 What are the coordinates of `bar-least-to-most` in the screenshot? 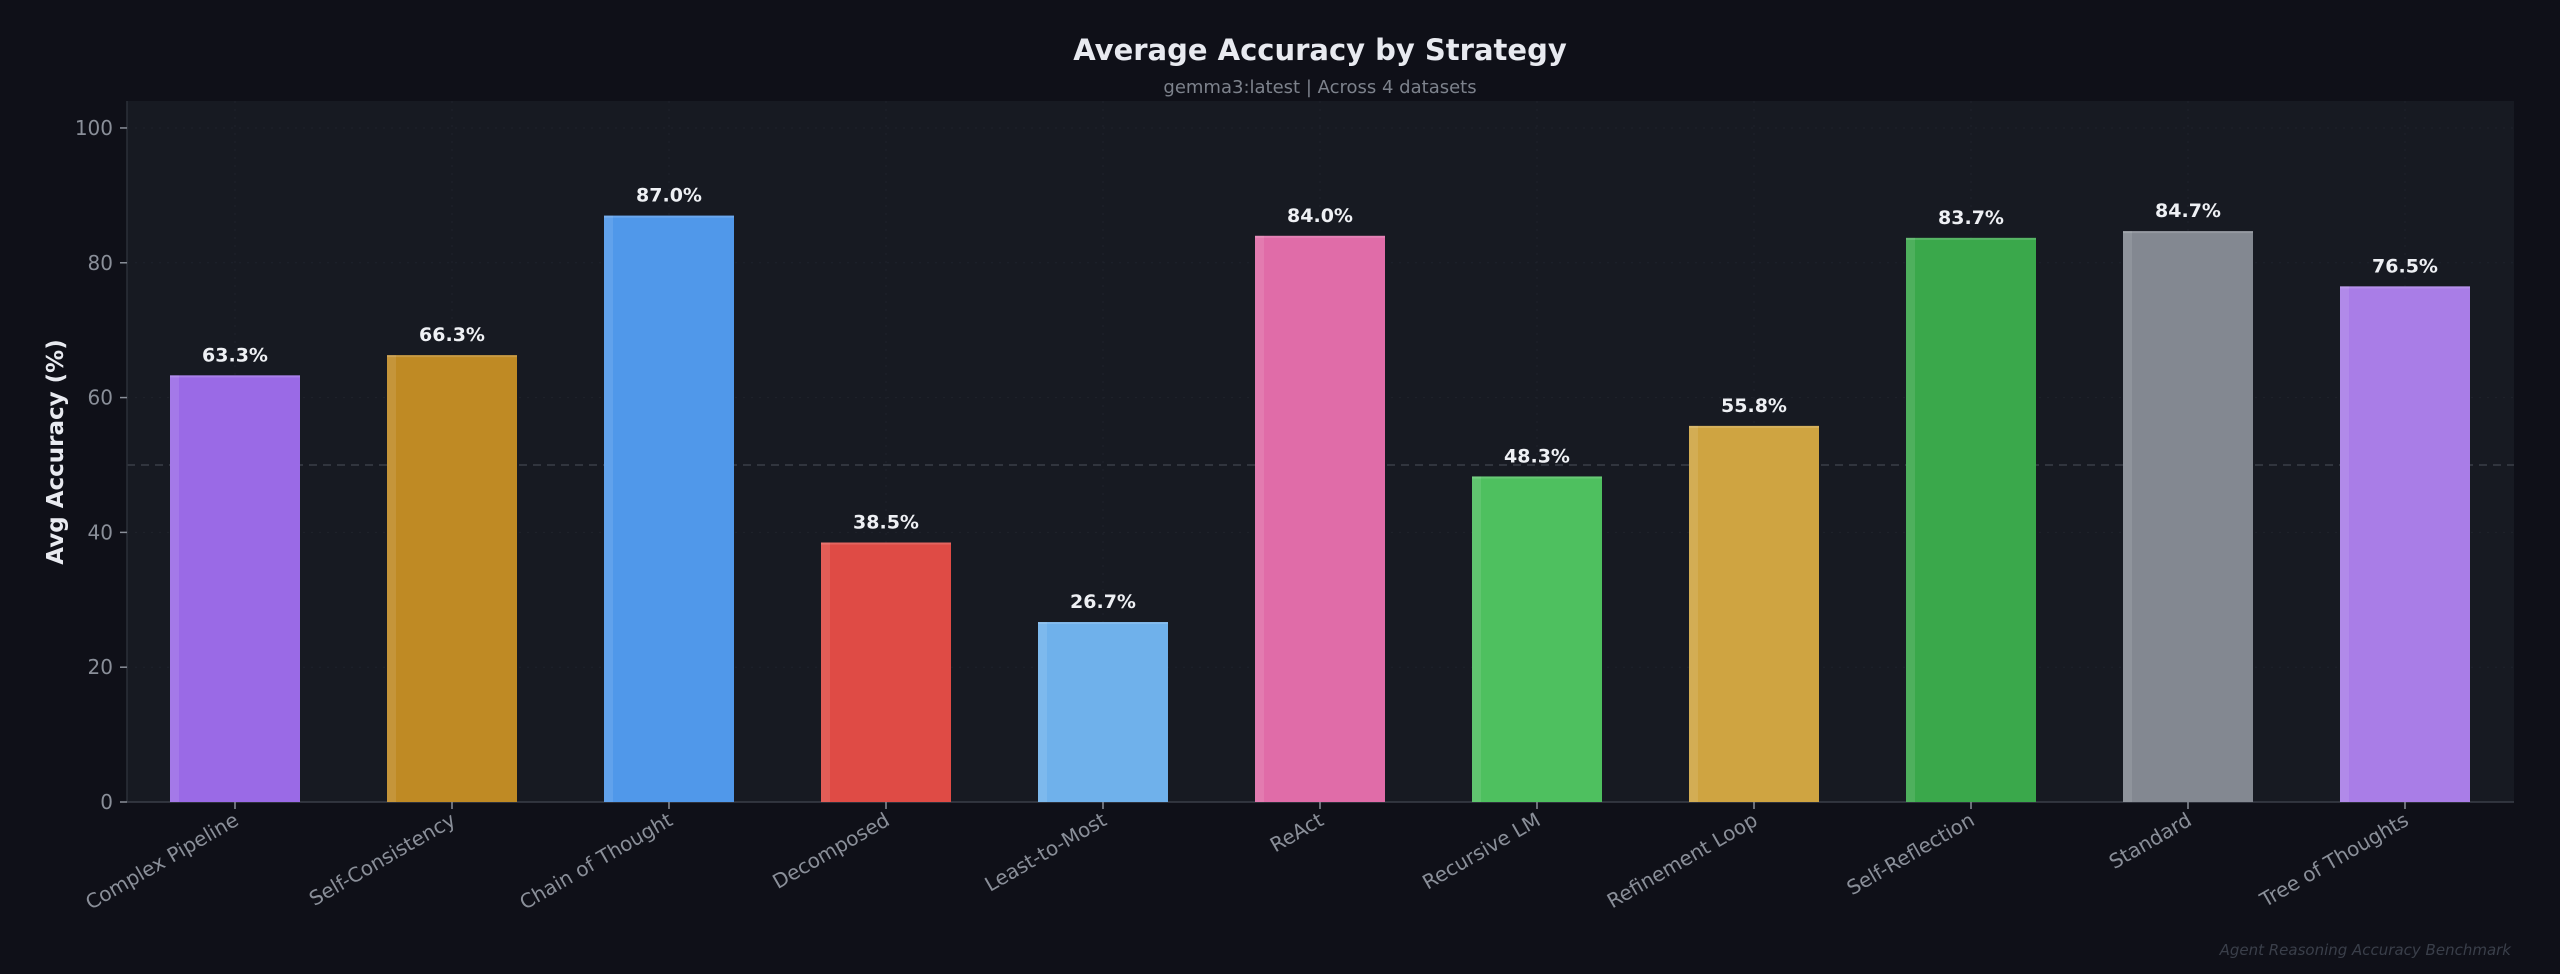 It's located at (1103, 712).